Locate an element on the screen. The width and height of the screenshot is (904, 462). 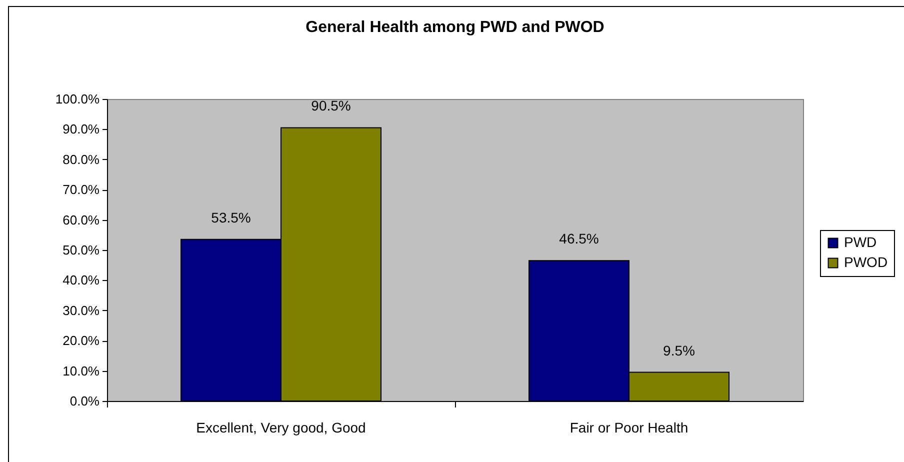
data-label: 9.5% is located at coordinates (679, 350).